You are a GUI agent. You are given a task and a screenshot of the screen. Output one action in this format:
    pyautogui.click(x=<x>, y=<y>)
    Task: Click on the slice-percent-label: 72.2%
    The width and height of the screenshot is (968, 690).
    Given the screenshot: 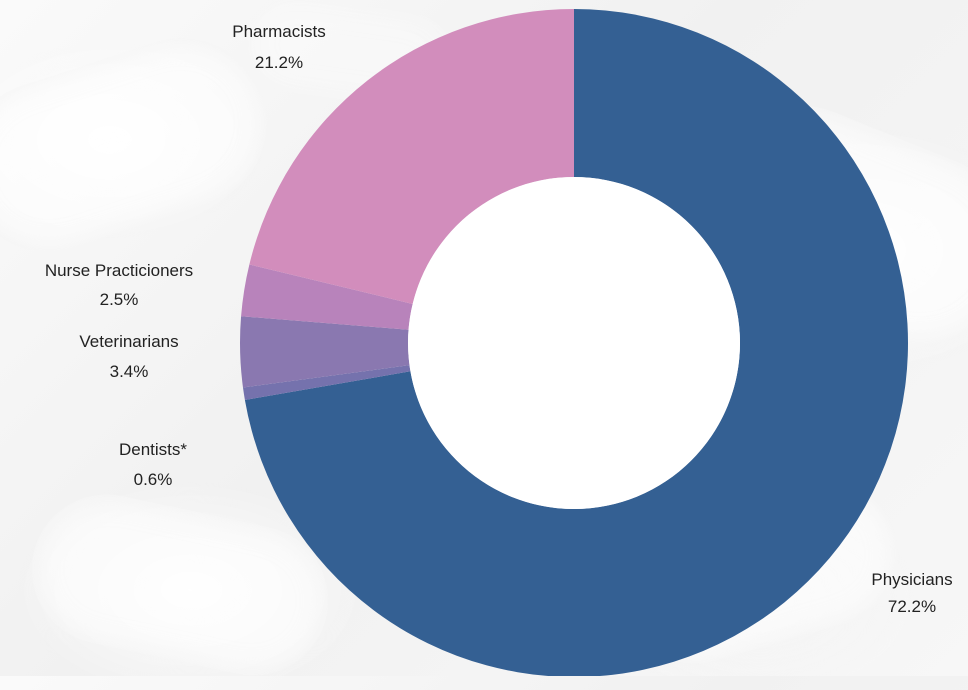 What is the action you would take?
    pyautogui.click(x=912, y=606)
    